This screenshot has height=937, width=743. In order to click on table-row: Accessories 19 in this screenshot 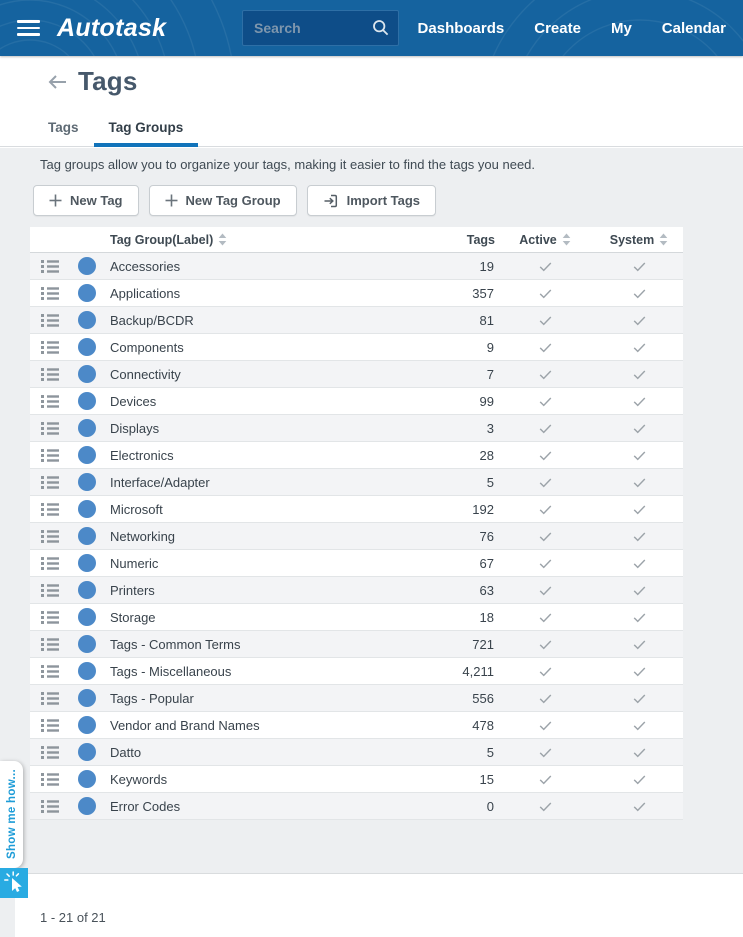, I will do `click(356, 266)`.